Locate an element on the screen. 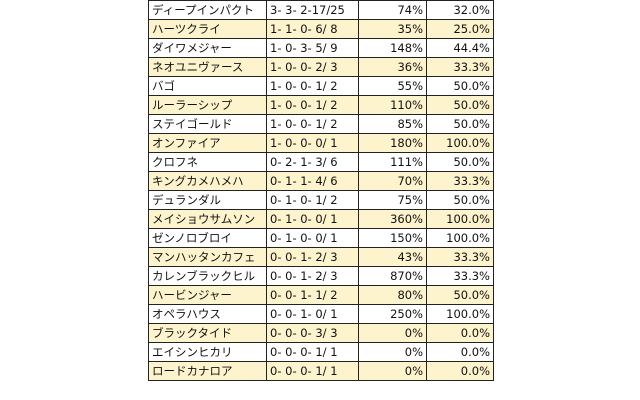 The image size is (640, 400). recovery-rate-cell: 36% is located at coordinates (392, 67).